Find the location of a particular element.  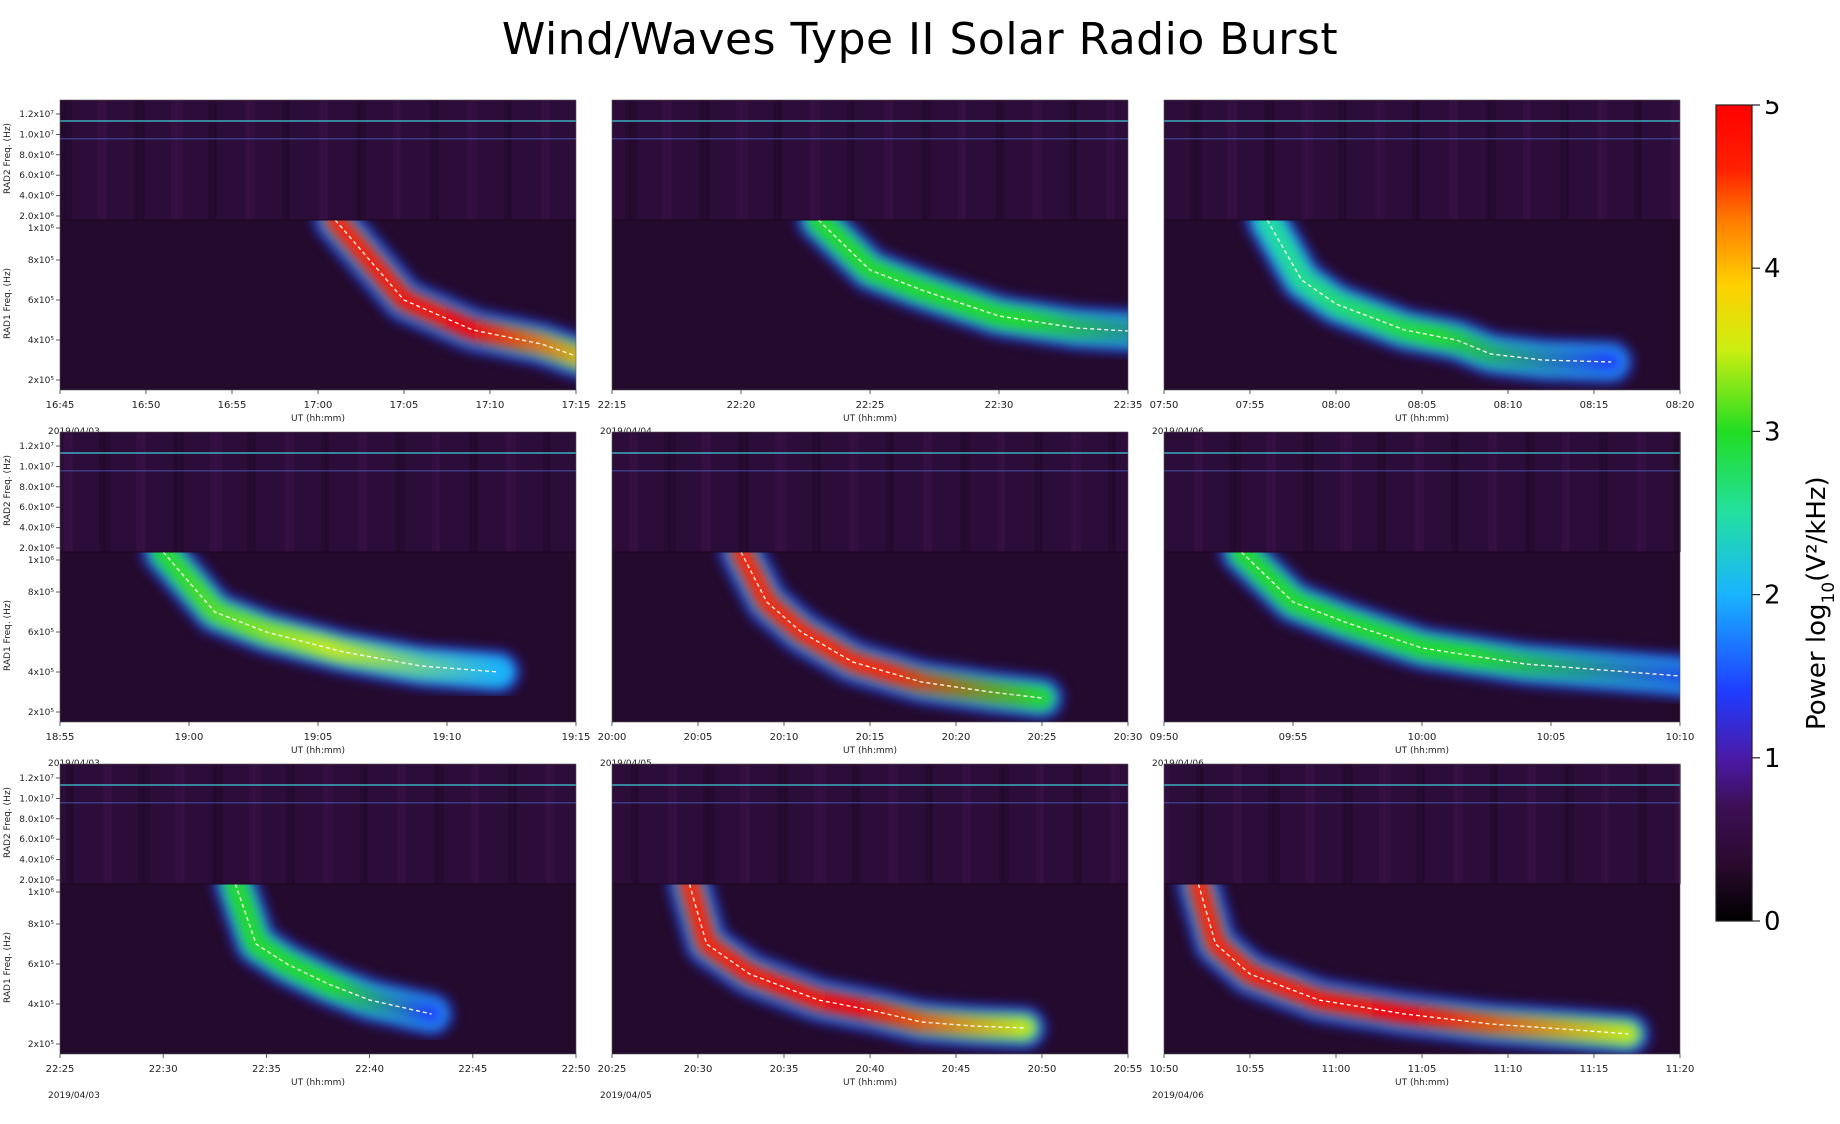

colorbar-gradient is located at coordinates (1734, 513).